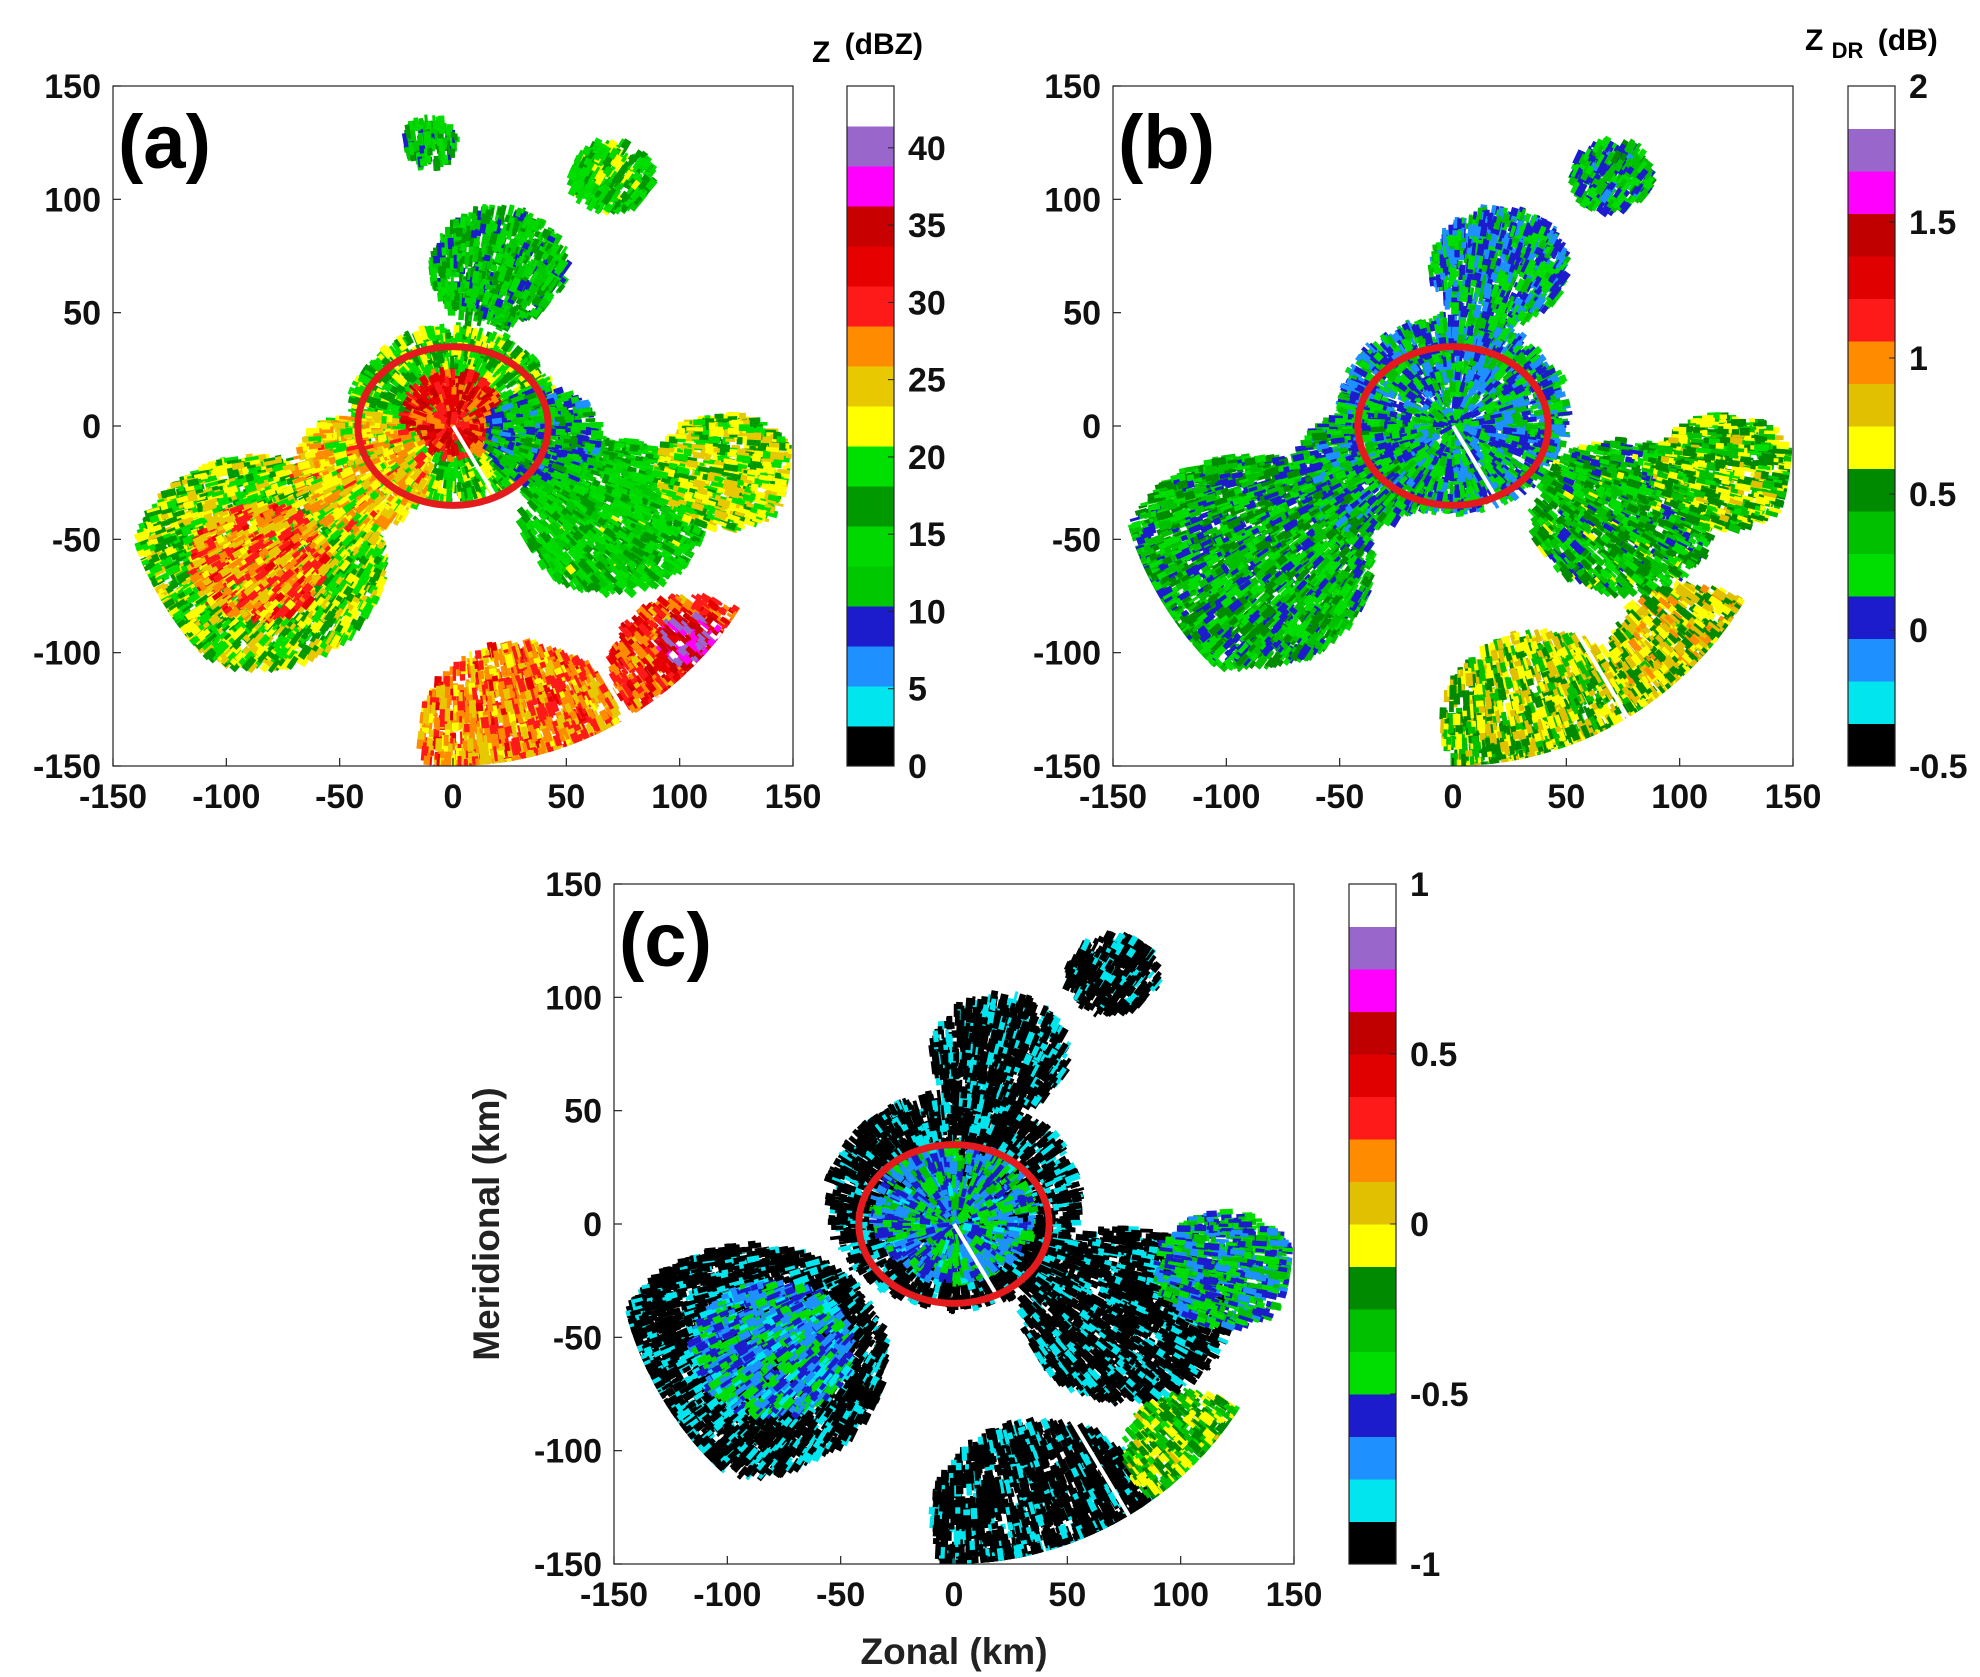 The image size is (1980, 1677). What do you see at coordinates (840, 1595) in the screenshot?
I see `x-tick-label: -50` at bounding box center [840, 1595].